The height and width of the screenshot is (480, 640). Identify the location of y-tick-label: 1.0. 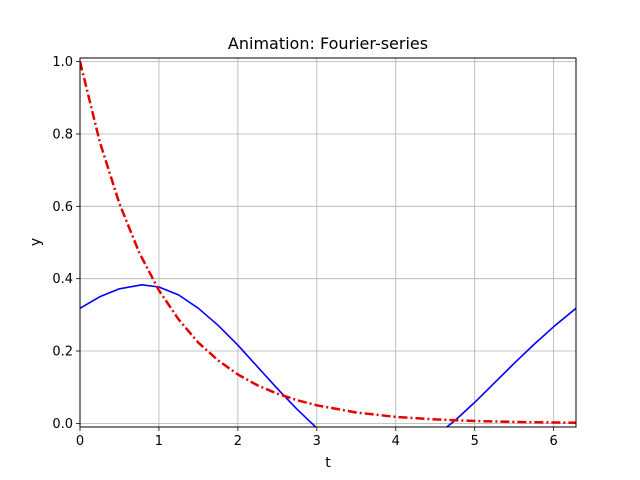
(62, 62).